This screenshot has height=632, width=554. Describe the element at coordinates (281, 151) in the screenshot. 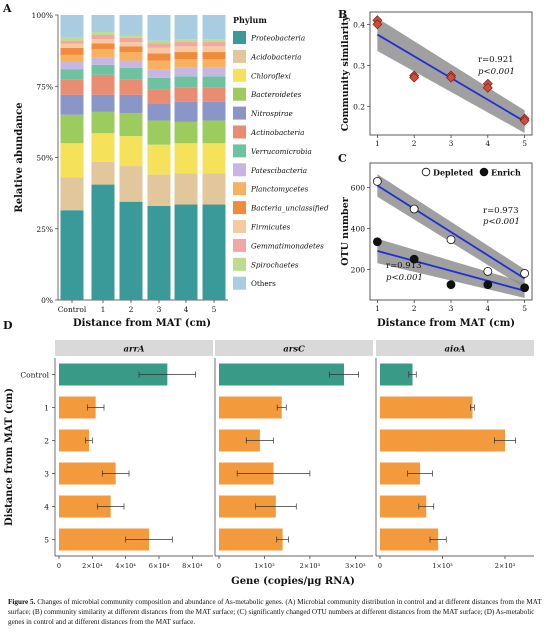

I see `legend-label-verrucomicrobia: Verrucomicrobia` at that location.